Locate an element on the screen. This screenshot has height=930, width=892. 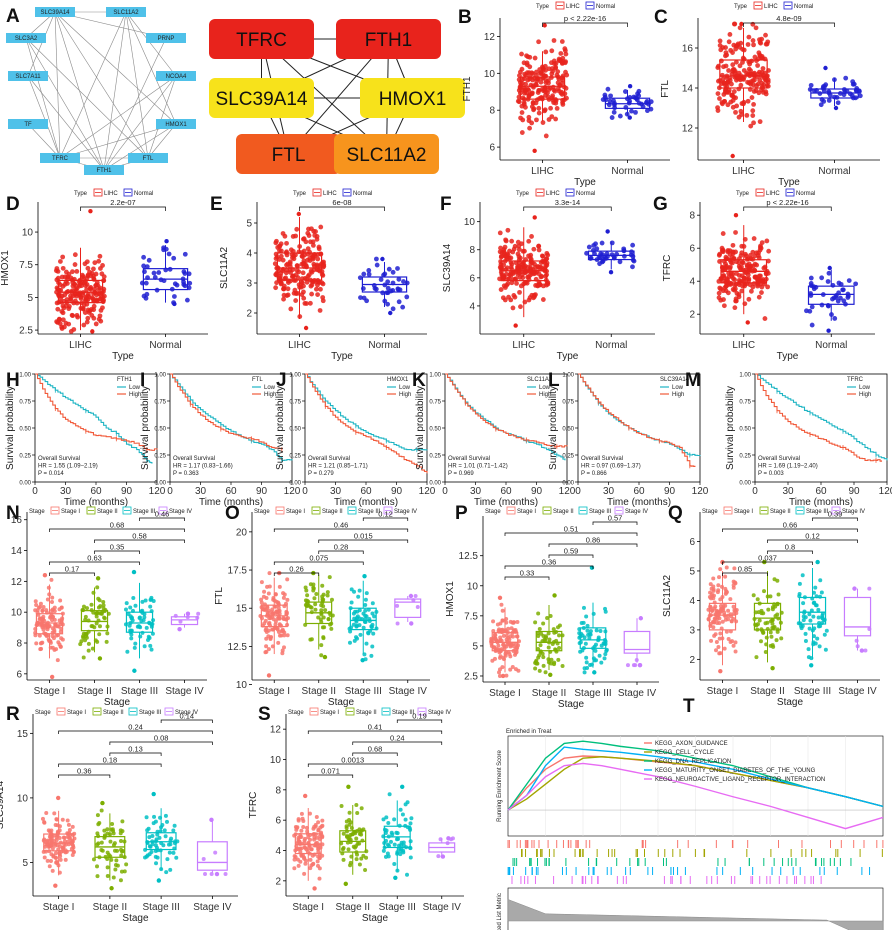
y-tick-label: 12 is located at coordinates (17, 582).